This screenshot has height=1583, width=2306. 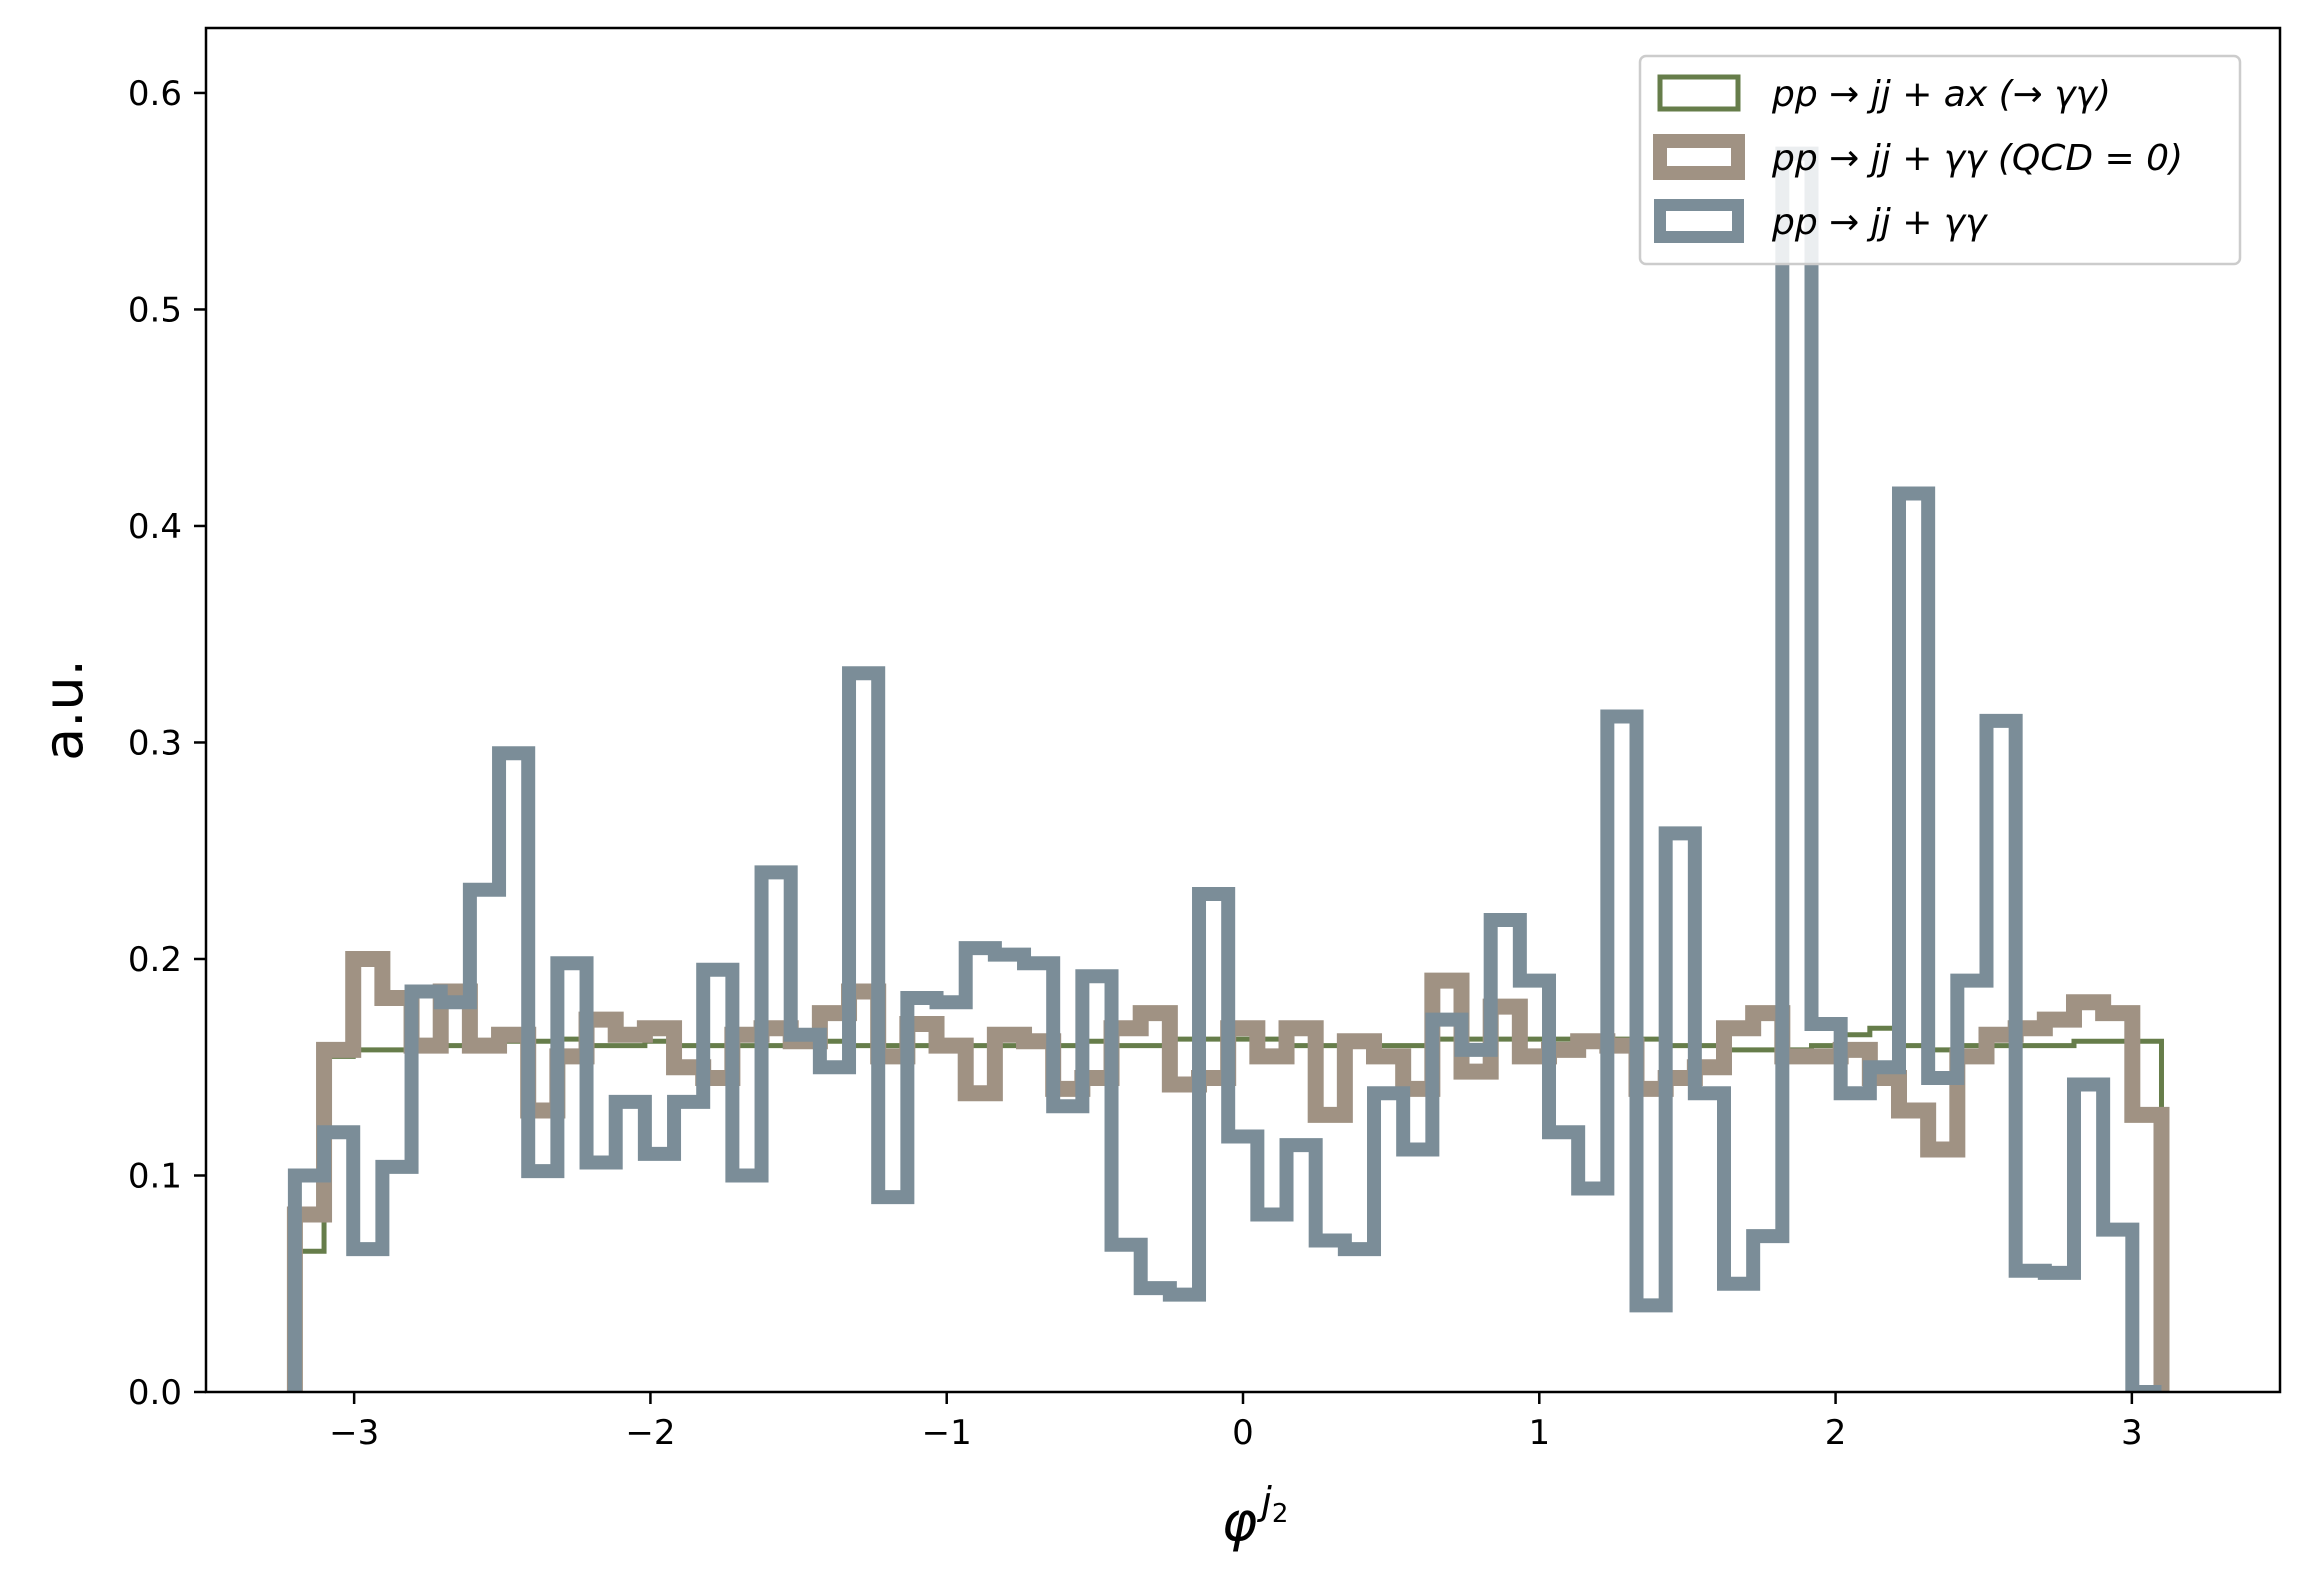 What do you see at coordinates (650, 1433) in the screenshot?
I see `x-tick-label: −2` at bounding box center [650, 1433].